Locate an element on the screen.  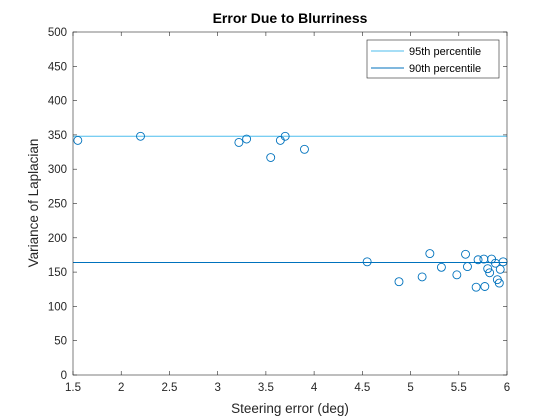
x-tick-label: 4.5 is located at coordinates (362, 388).